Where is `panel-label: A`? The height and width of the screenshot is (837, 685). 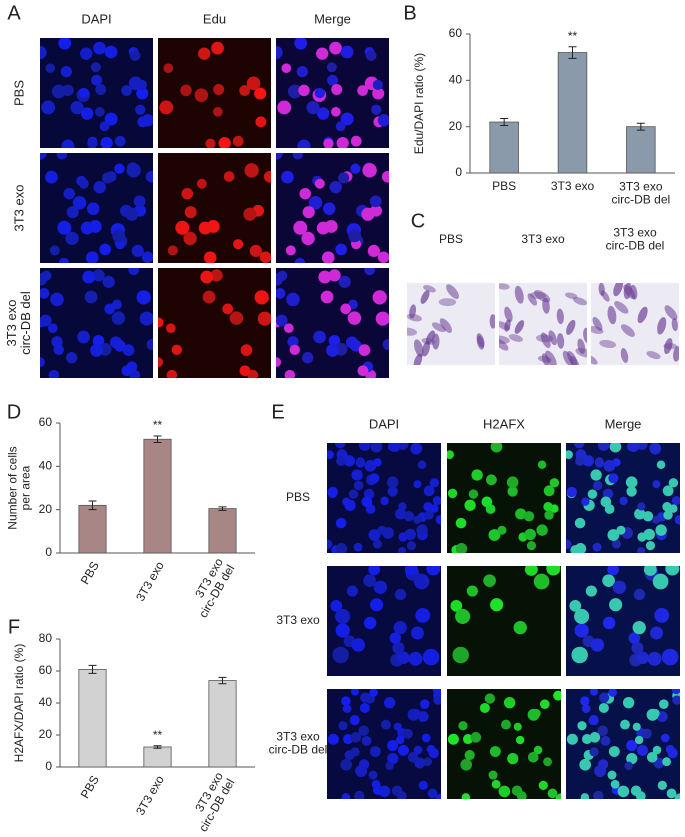 panel-label: A is located at coordinates (14, 13).